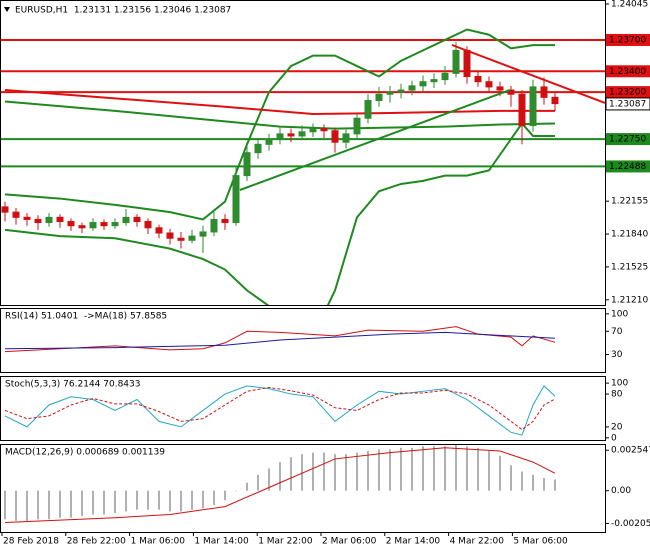 This screenshot has height=550, width=650. I want to click on x-tick-label: 1 Mar 06:00, so click(158, 542).